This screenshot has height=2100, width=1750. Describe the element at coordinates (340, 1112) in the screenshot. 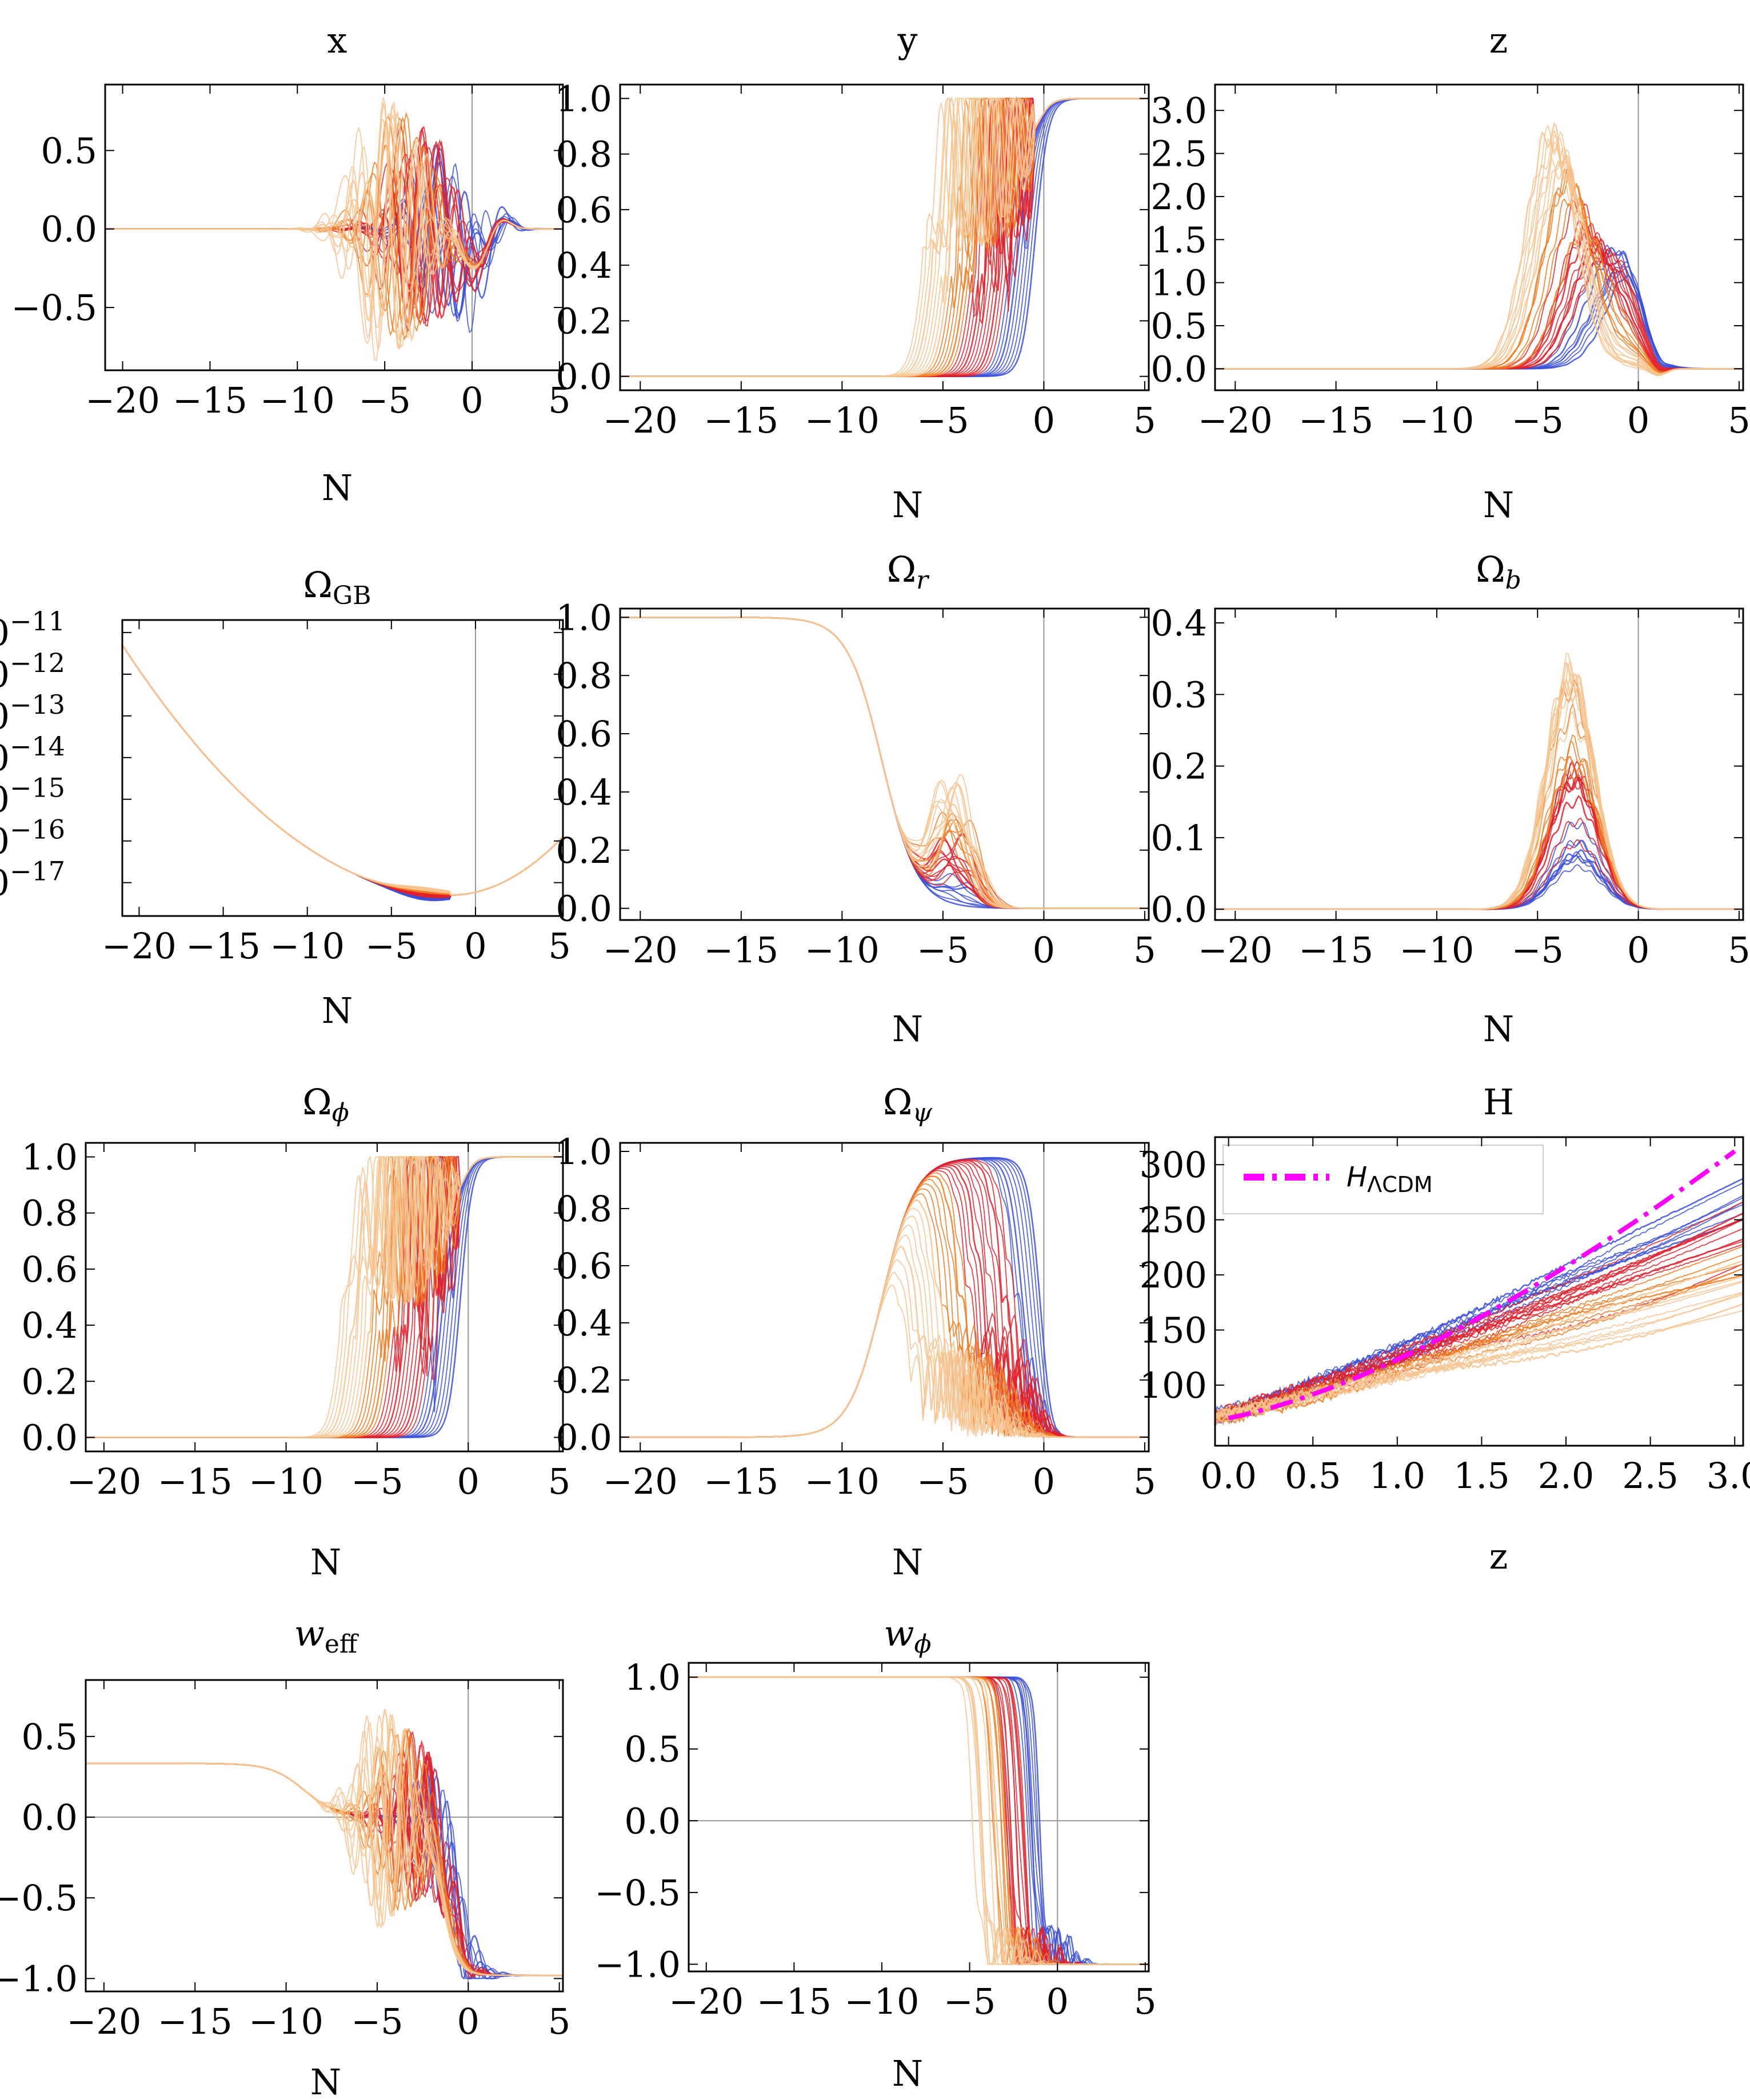

I see `panel-title-sub: ϕ` at that location.